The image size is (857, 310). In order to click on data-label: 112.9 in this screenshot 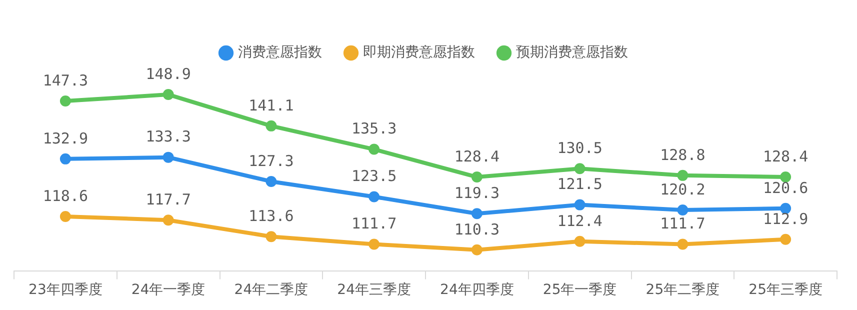, I will do `click(785, 219)`.